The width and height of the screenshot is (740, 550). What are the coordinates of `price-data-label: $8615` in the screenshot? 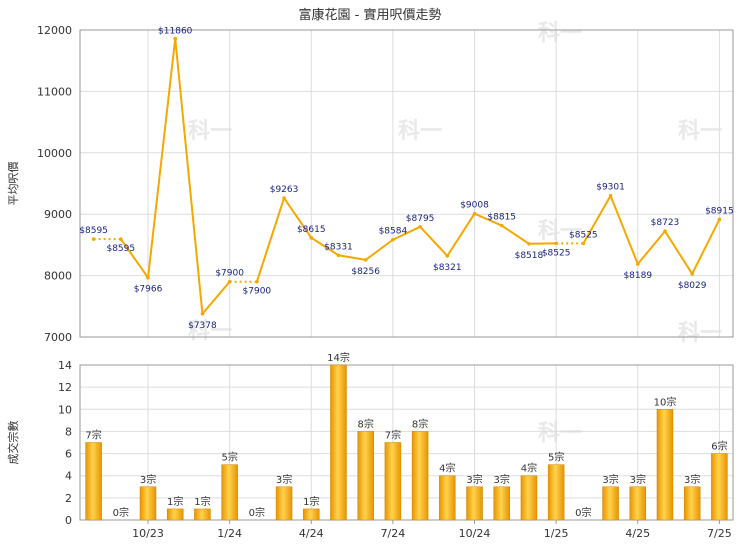 It's located at (311, 230).